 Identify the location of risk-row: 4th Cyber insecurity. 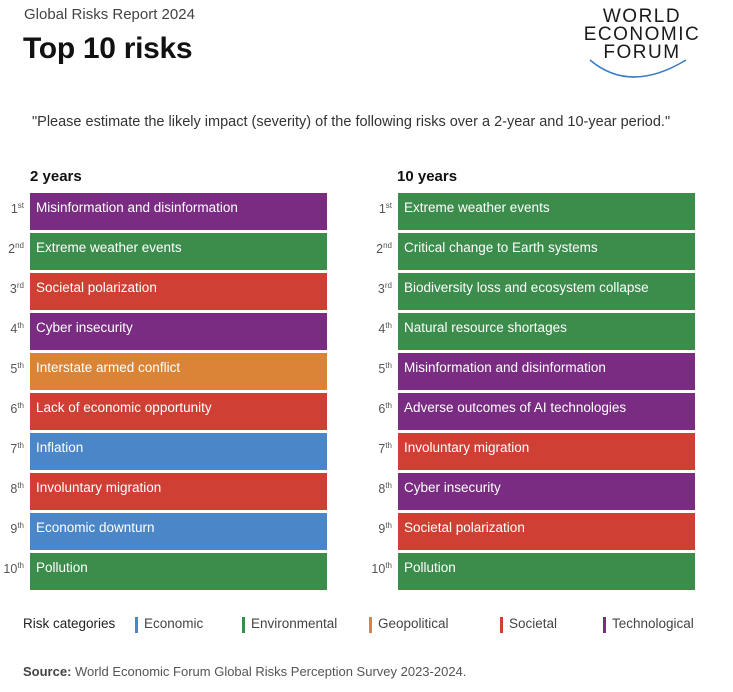
(163, 331).